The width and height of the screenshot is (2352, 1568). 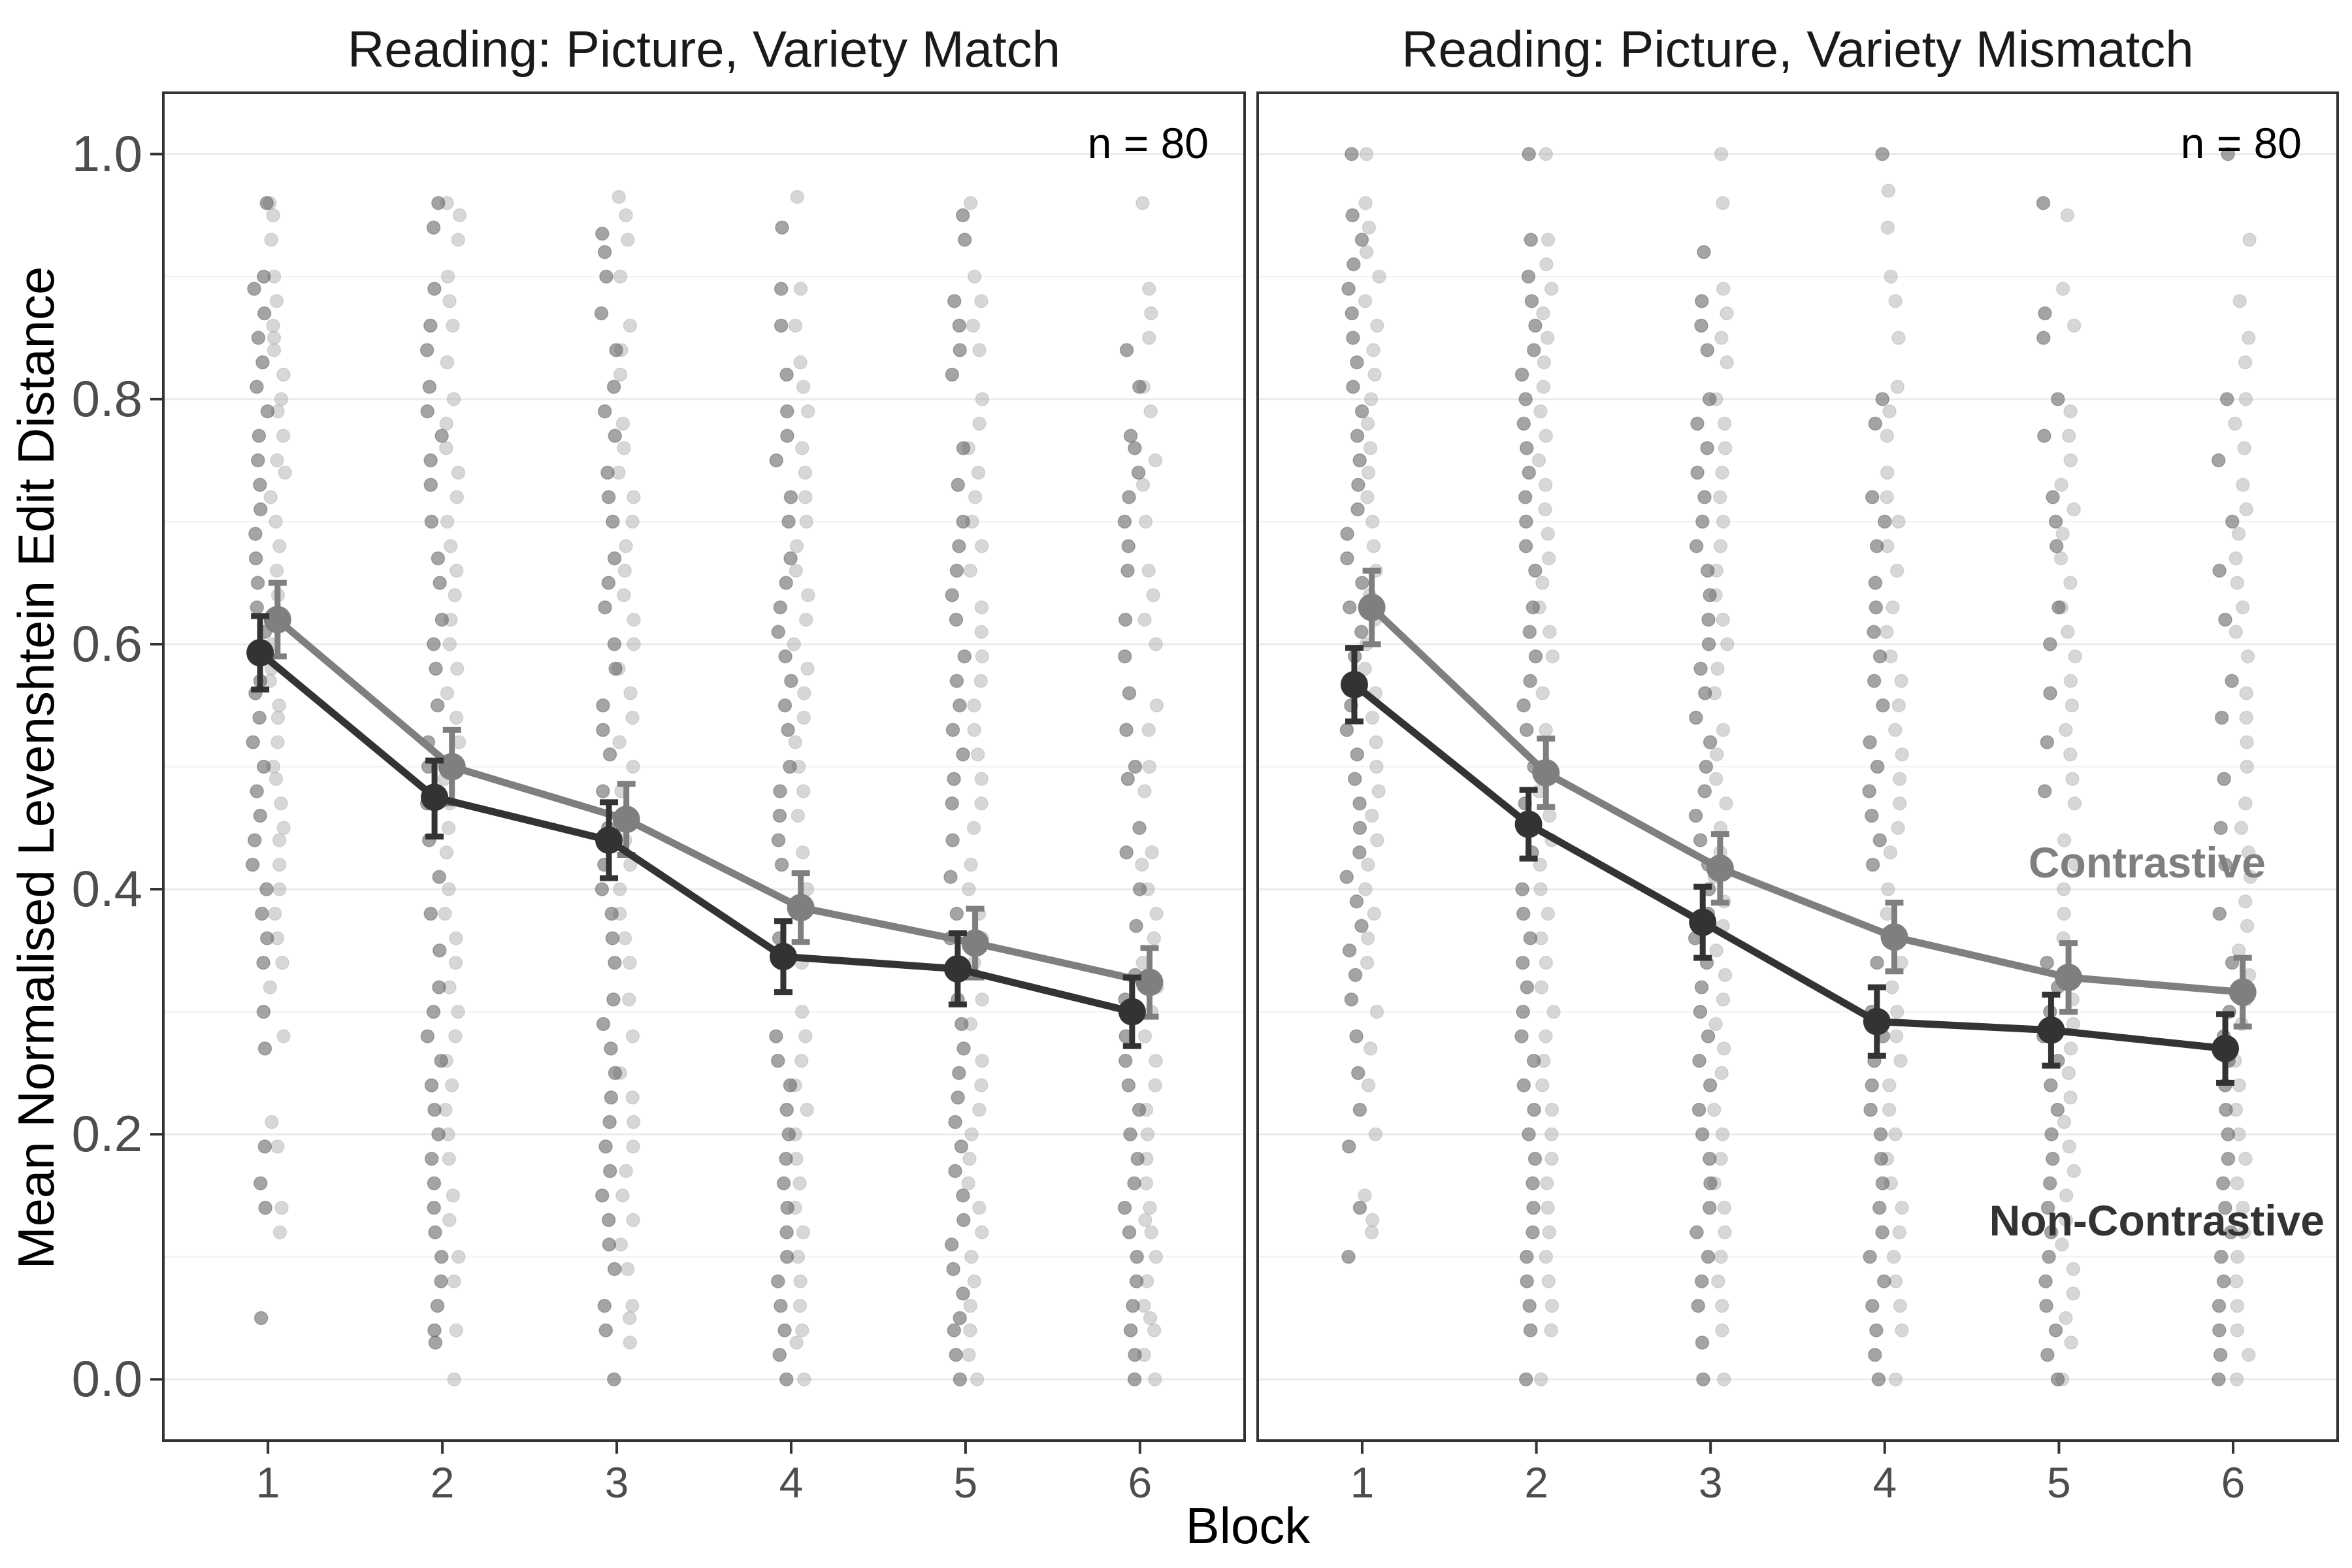 I want to click on y-tick-label: 0.8, so click(x=107, y=398).